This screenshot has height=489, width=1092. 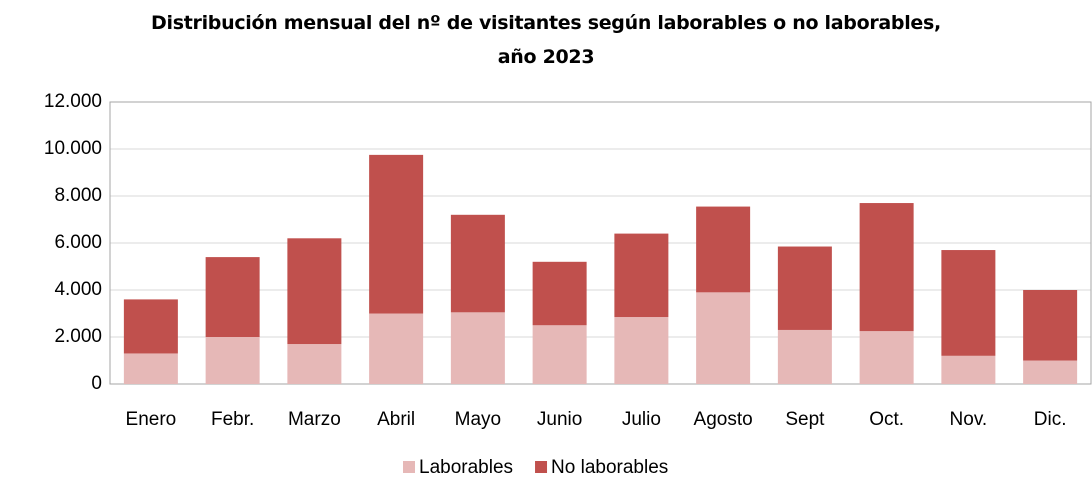 I want to click on x-tick-label: Abril, so click(x=396, y=419).